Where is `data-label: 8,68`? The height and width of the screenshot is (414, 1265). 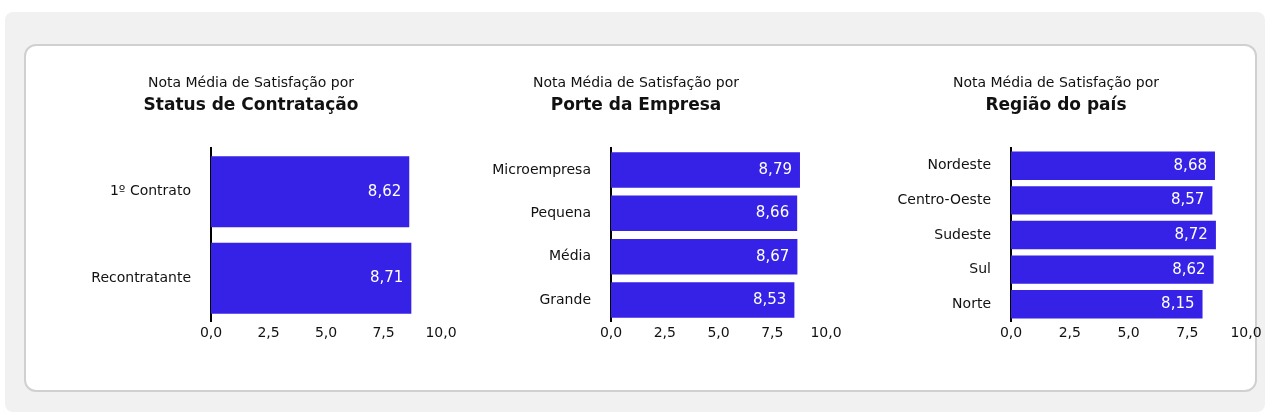 data-label: 8,68 is located at coordinates (1190, 164).